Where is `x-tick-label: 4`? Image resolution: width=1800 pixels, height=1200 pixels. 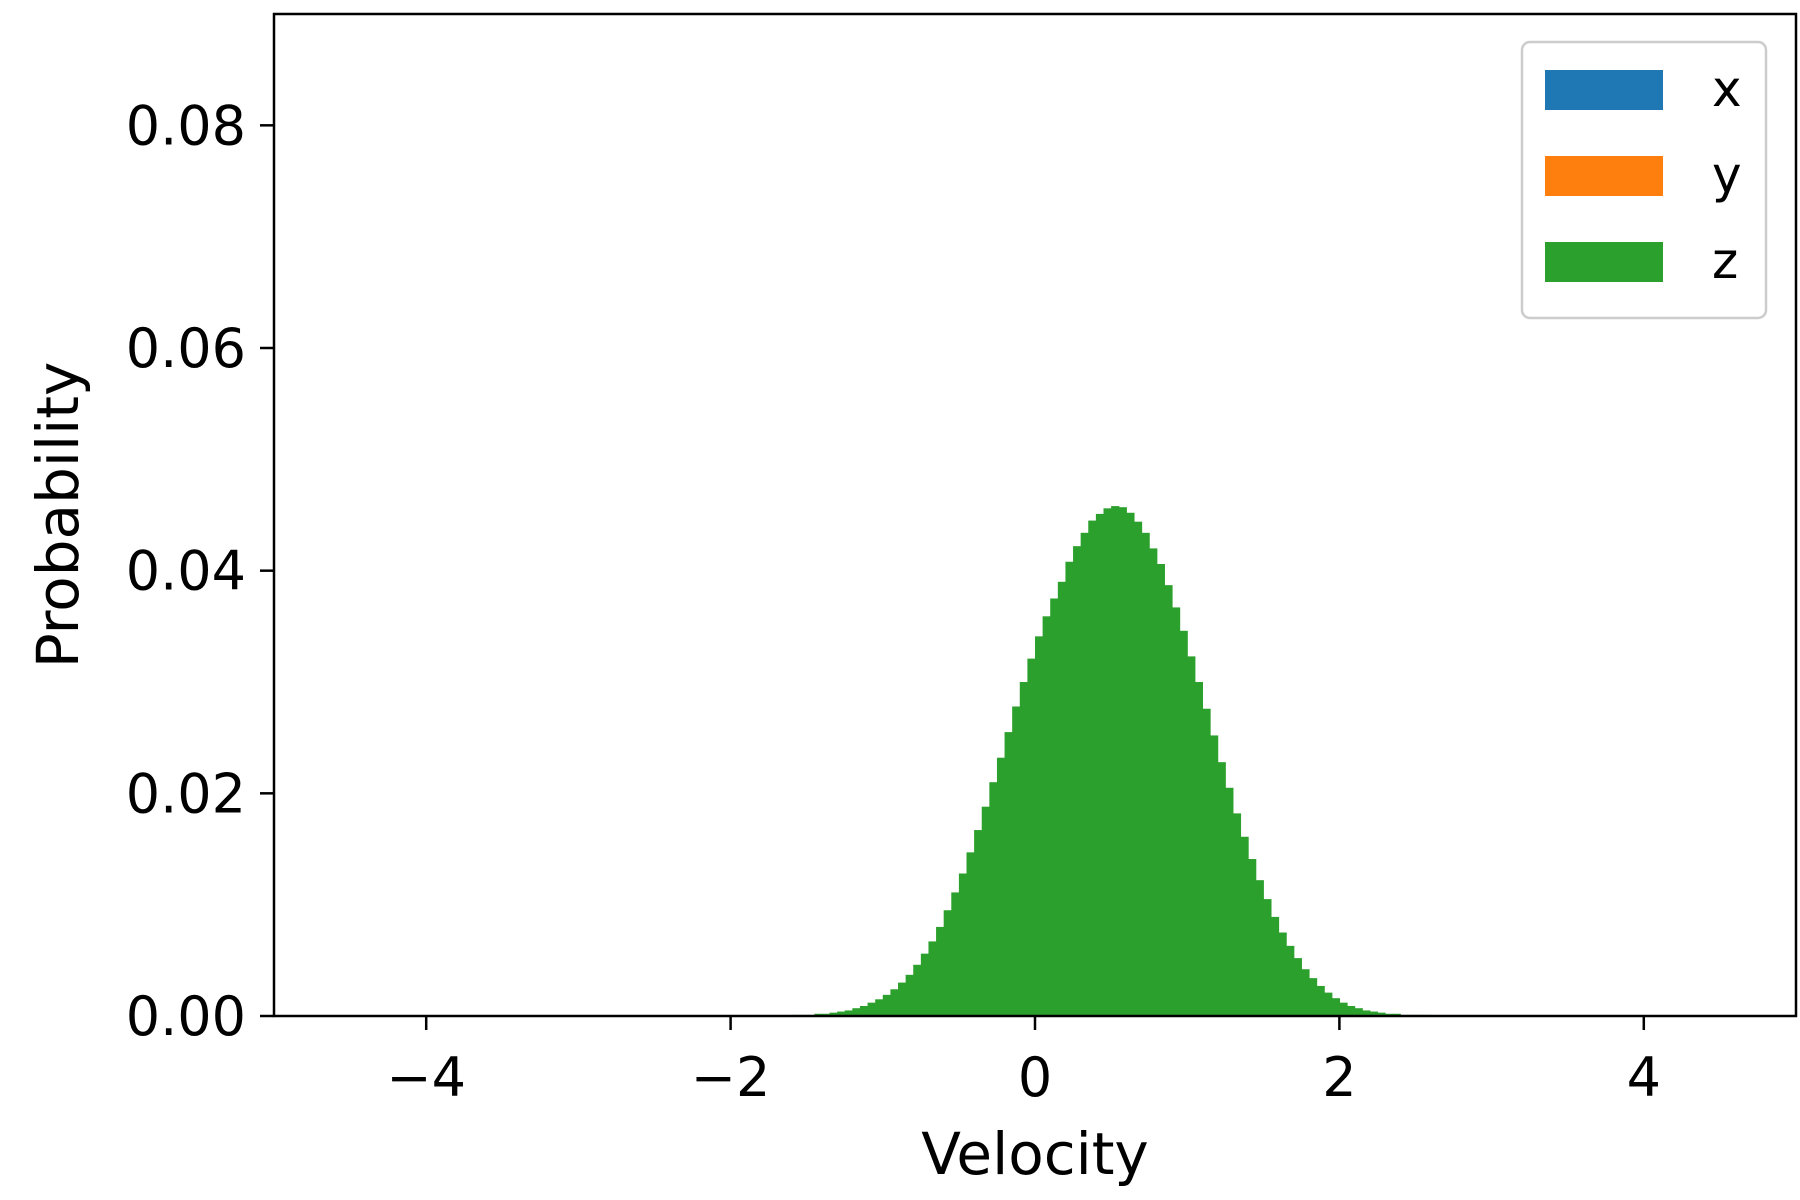 x-tick-label: 4 is located at coordinates (1644, 1077).